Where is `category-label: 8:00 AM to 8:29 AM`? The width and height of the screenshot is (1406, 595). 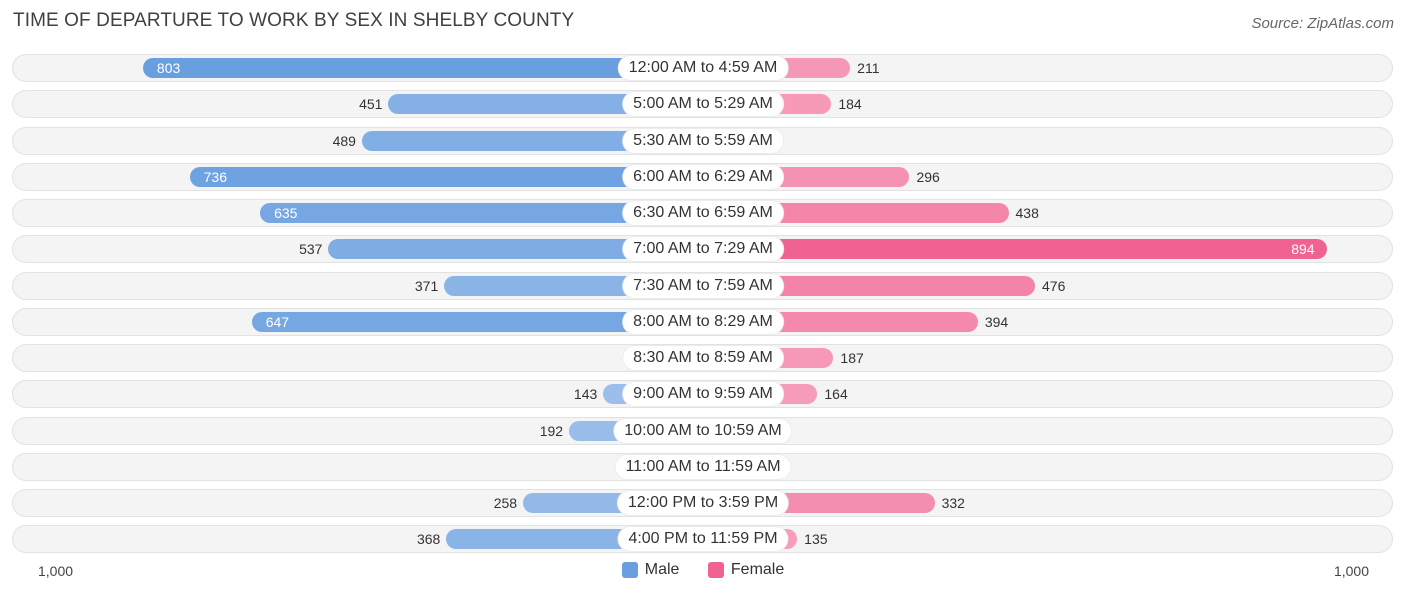 category-label: 8:00 AM to 8:29 AM is located at coordinates (703, 321).